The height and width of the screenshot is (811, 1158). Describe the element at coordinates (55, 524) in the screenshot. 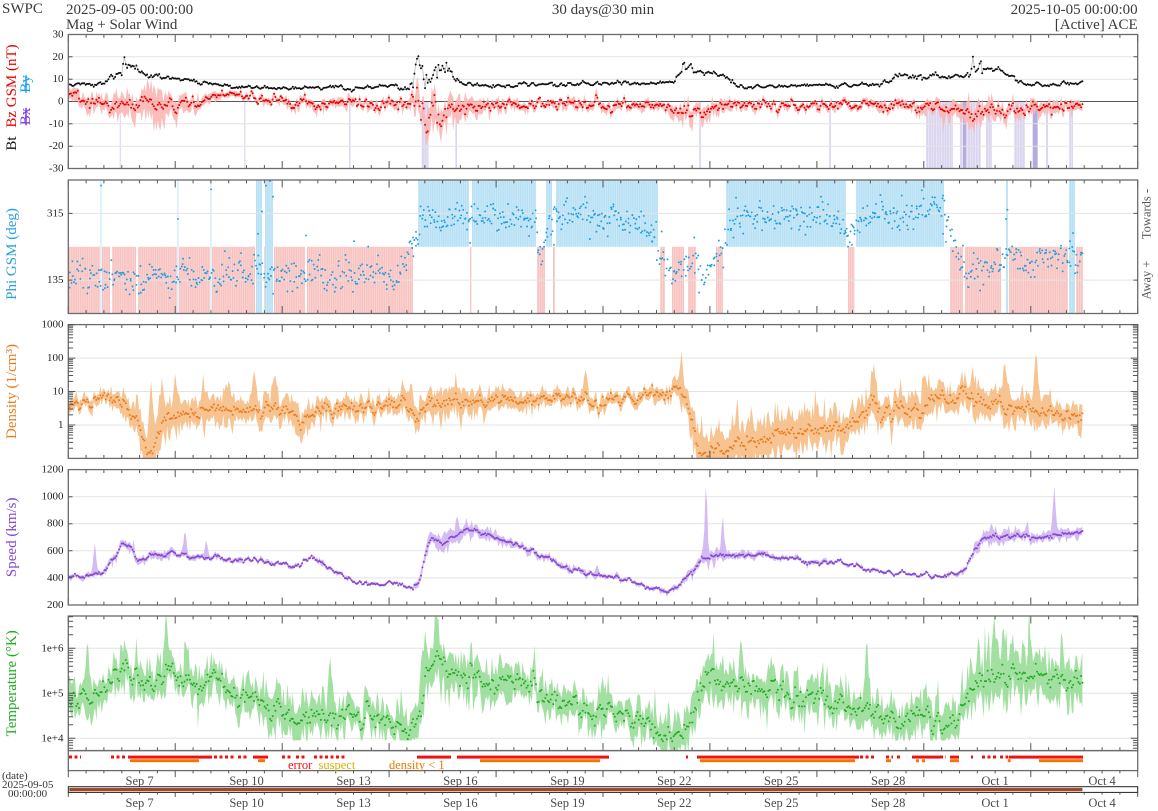

I see `svg-text: 800` at that location.